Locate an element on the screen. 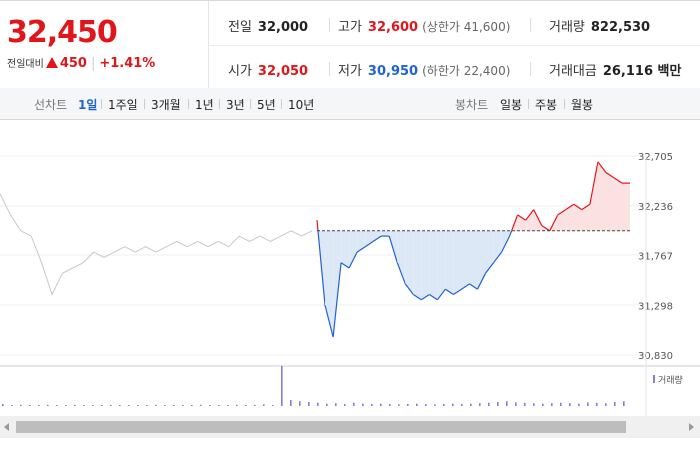  open-value: 32,050 is located at coordinates (283, 71).